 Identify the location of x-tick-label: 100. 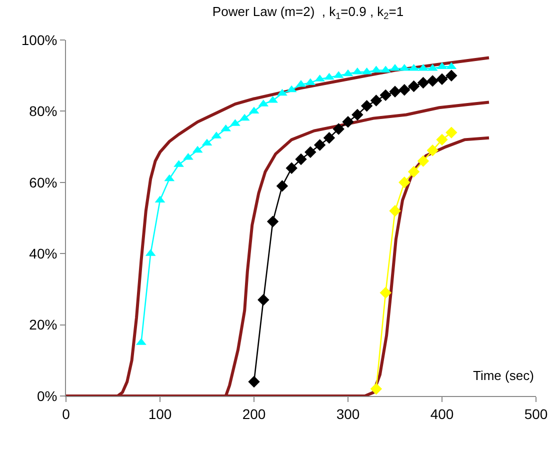
(160, 414).